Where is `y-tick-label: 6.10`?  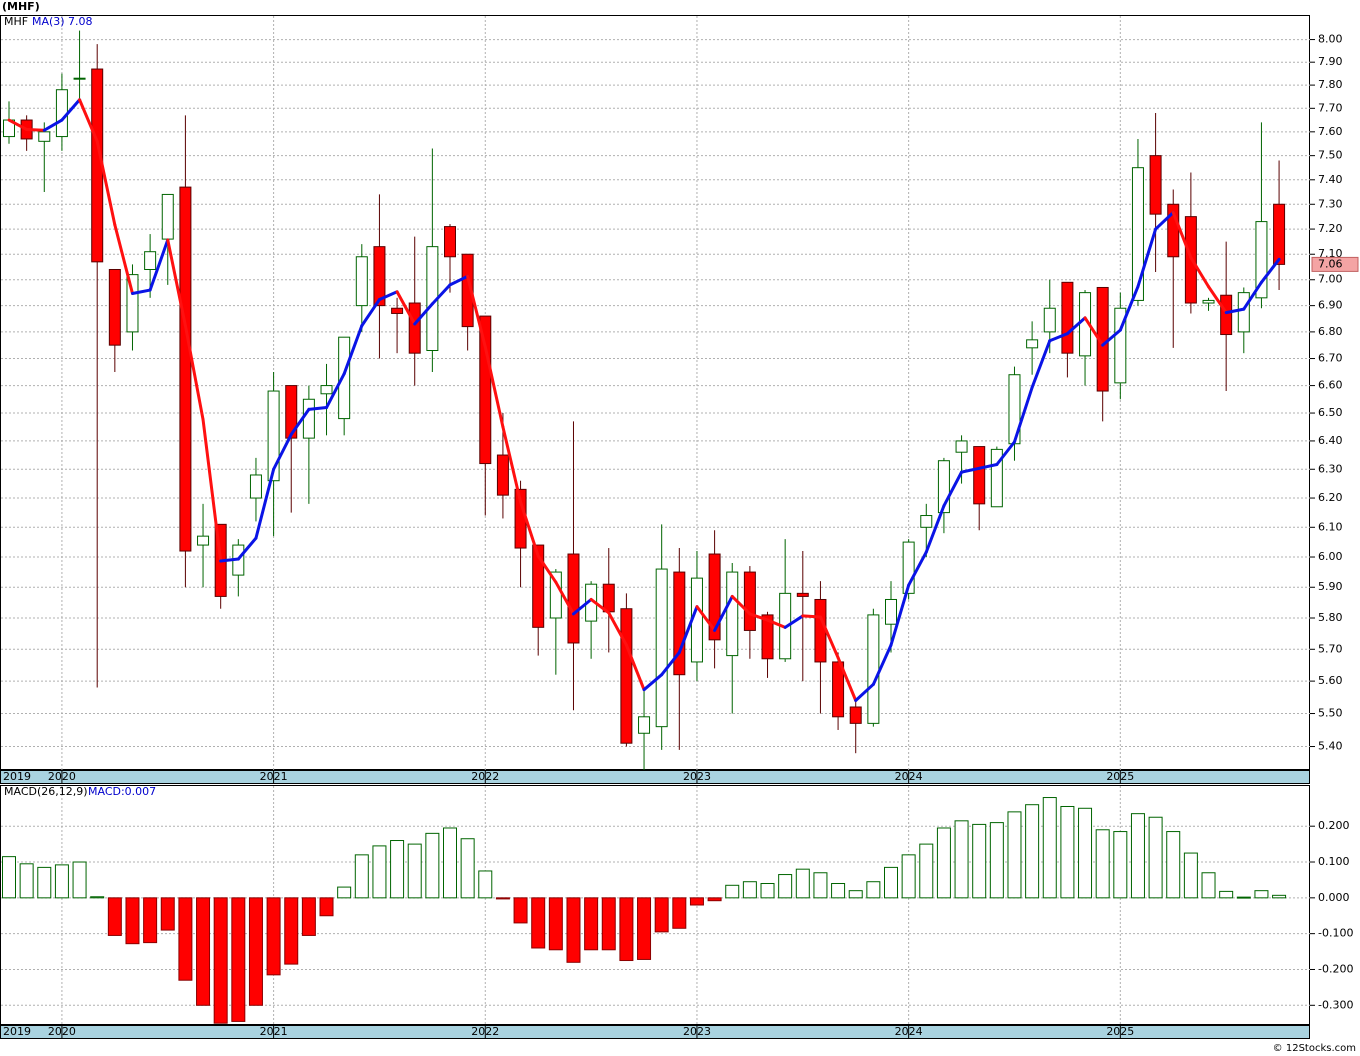
y-tick-label: 6.10 is located at coordinates (1330, 526).